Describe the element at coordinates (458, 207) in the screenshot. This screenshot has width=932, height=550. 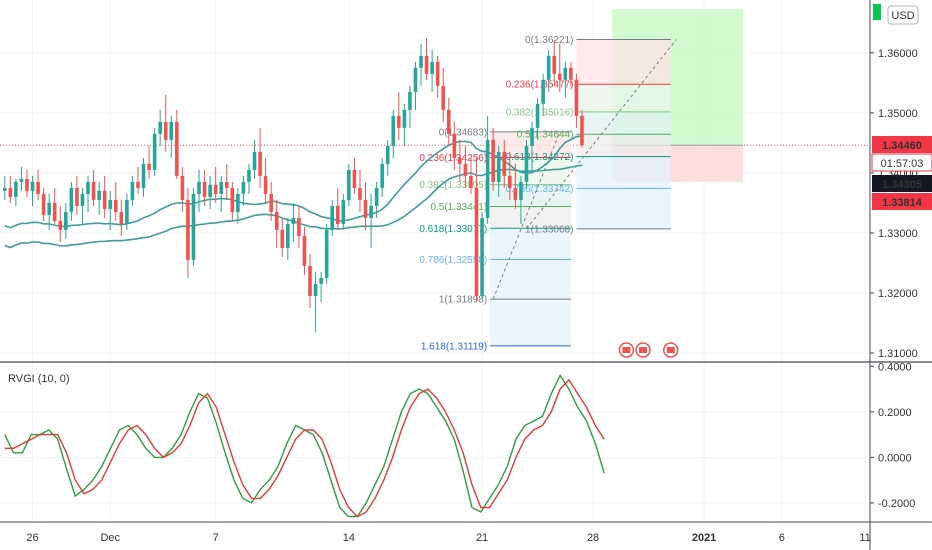
I see `fib2-level-label: 0.5(1.33441)` at that location.